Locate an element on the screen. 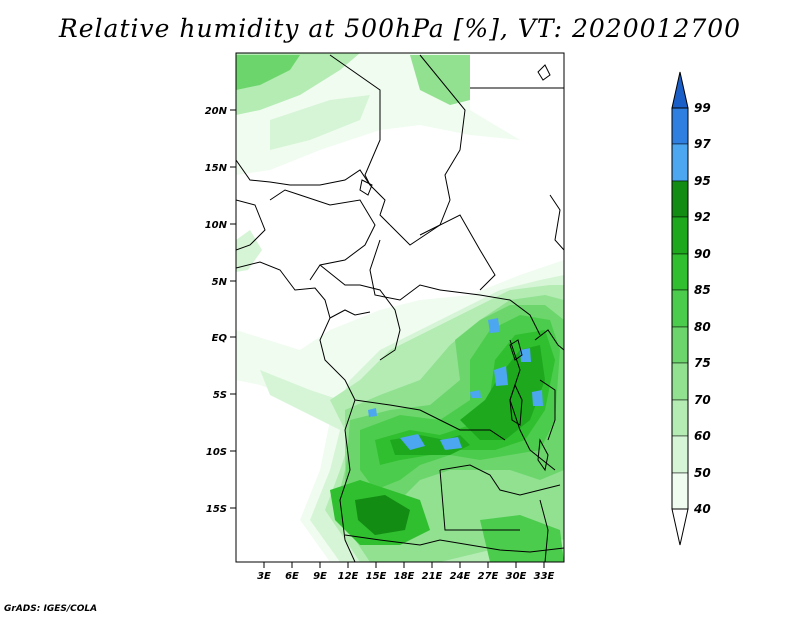 This screenshot has height=618, width=800. lat-tick-label: 10N is located at coordinates (216, 225).